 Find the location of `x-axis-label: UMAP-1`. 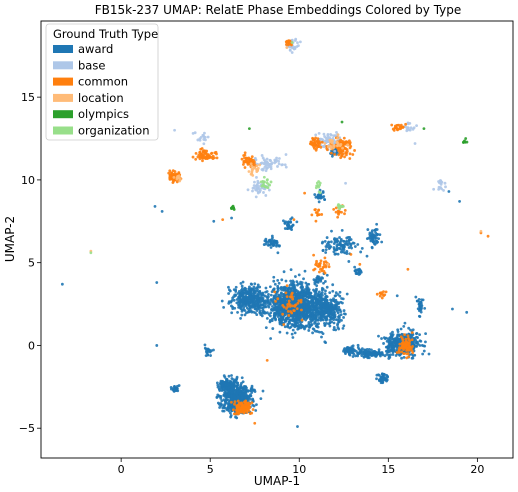

x-axis-label: UMAP-1 is located at coordinates (277, 481).